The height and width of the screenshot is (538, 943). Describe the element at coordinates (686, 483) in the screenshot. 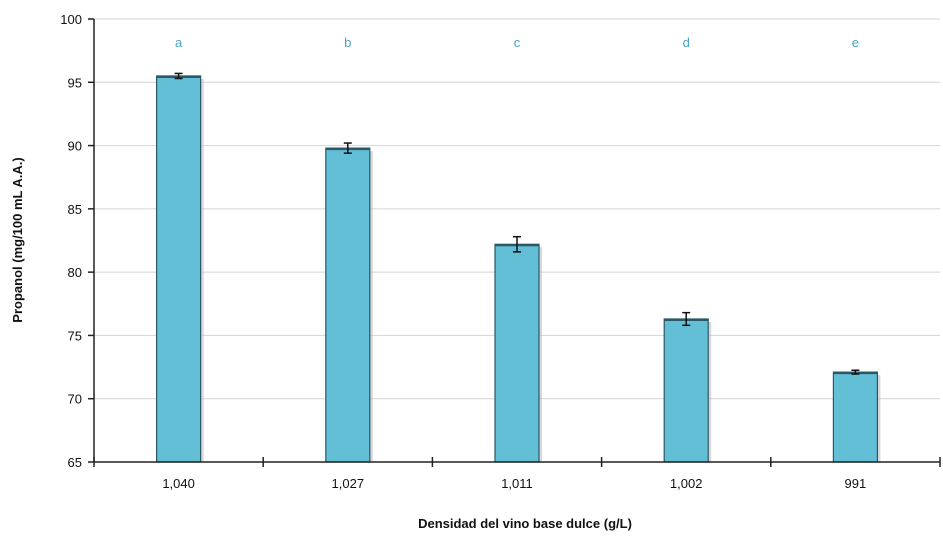

I see `x-tick-label: 1,002` at that location.